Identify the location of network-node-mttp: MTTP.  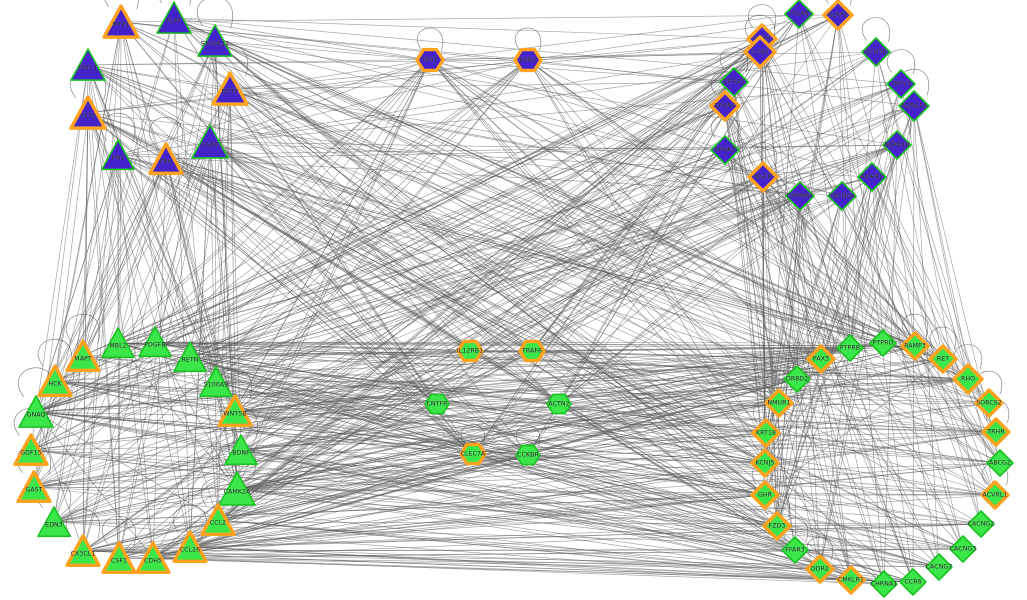
(230, 89).